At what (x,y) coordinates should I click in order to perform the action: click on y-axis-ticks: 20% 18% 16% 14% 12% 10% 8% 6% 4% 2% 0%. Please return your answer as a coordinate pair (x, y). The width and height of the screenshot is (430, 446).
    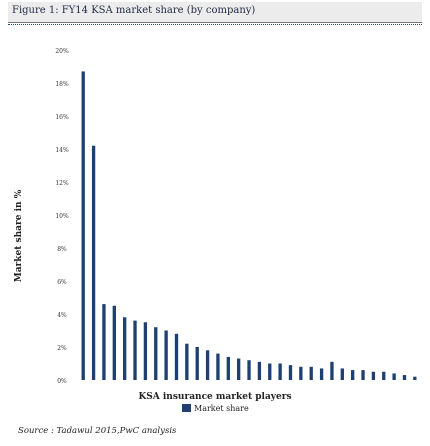
    Looking at the image, I should click on (62, 216).